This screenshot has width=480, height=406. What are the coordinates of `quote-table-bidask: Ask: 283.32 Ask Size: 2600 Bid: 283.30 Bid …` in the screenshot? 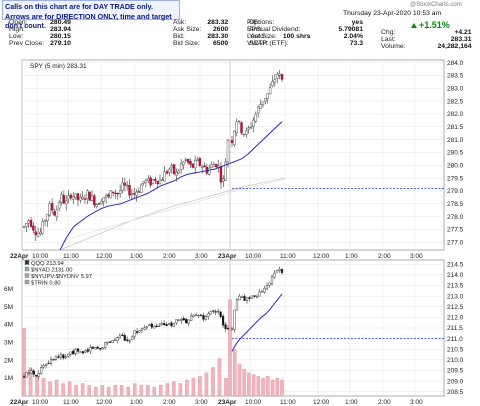 It's located at (200, 33).